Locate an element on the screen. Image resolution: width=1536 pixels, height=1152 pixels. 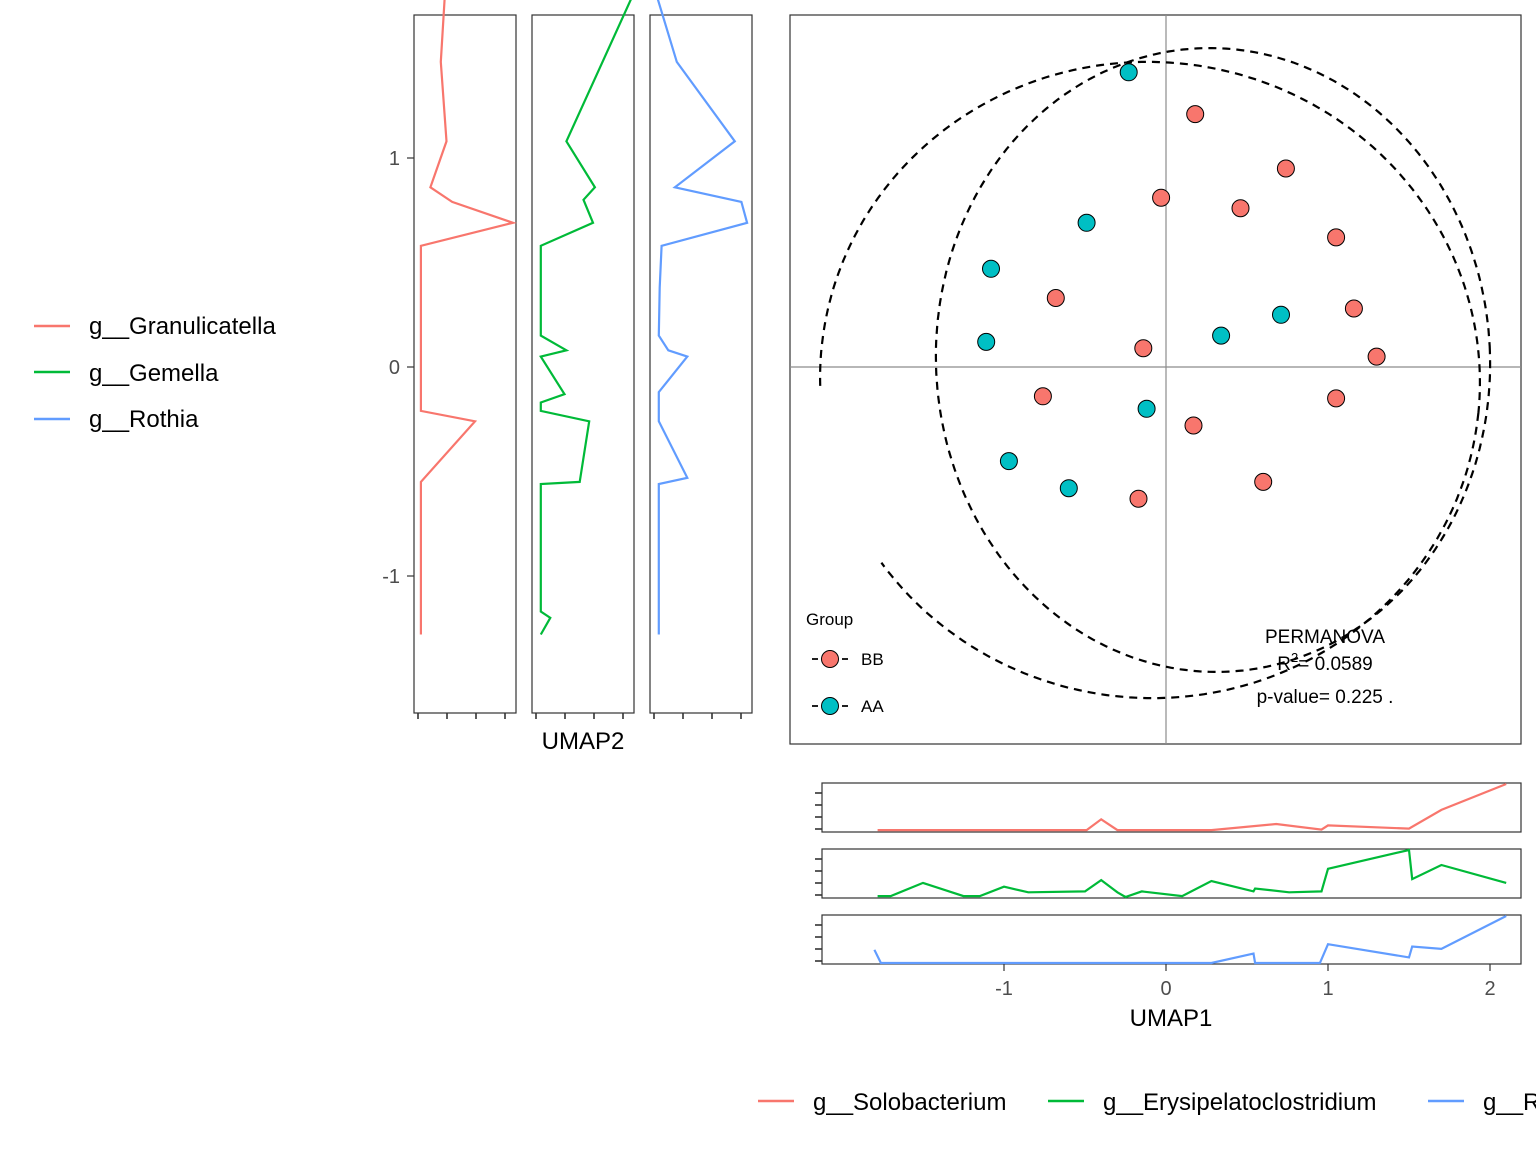
group-legend-label-bb: BB is located at coordinates (872, 659).